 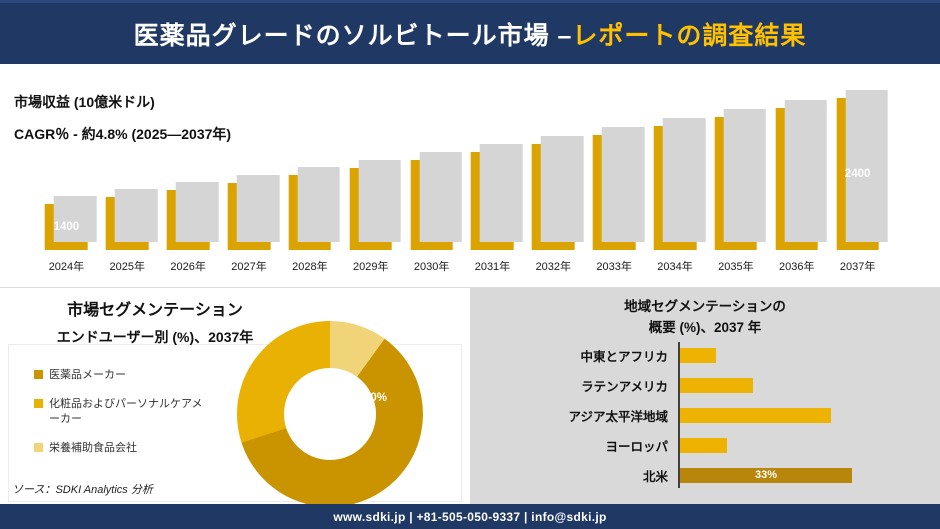 I want to click on x-axis-label: 2037年, so click(x=857, y=267).